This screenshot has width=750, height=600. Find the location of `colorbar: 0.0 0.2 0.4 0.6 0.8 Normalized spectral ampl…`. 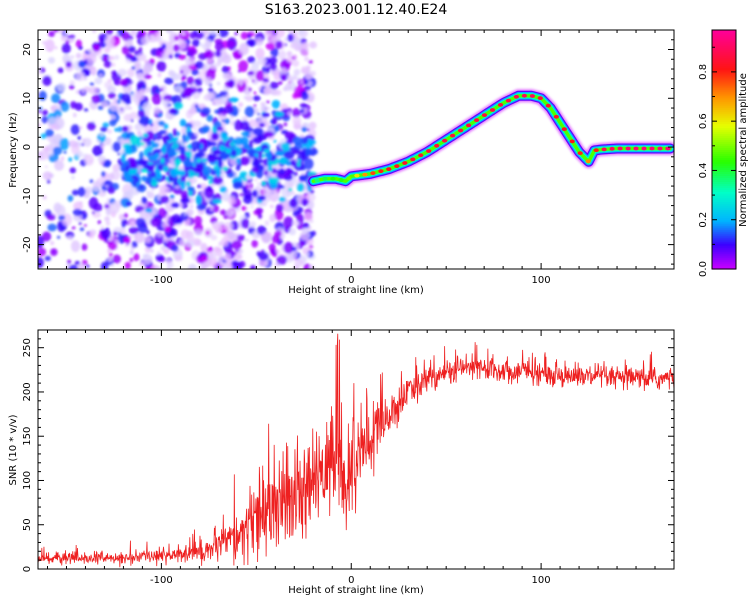

colorbar: 0.0 0.2 0.4 0.6 0.8 Normalized spectral ampl… is located at coordinates (723, 153).